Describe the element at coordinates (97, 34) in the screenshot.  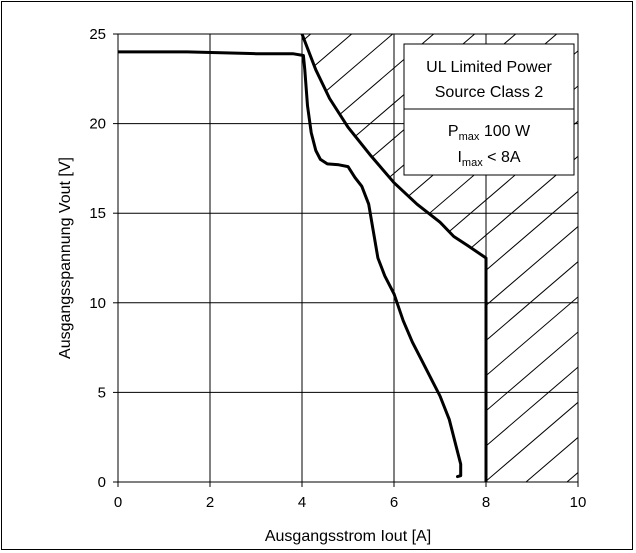
I see `y-tick-label: 25` at that location.